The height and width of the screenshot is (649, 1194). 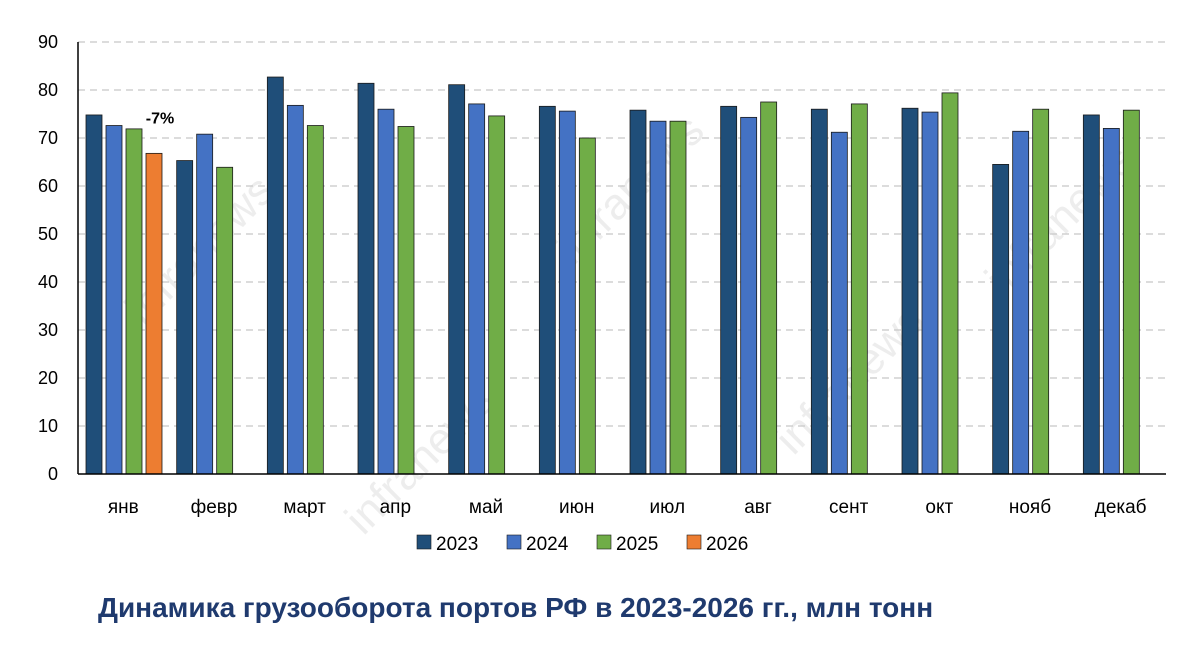 What do you see at coordinates (567, 292) in the screenshot?
I see `bar-2024-июн` at bounding box center [567, 292].